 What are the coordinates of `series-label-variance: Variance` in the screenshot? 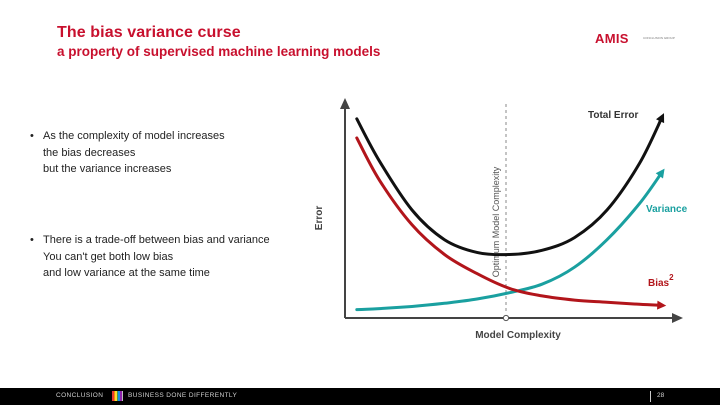 It's located at (667, 209).